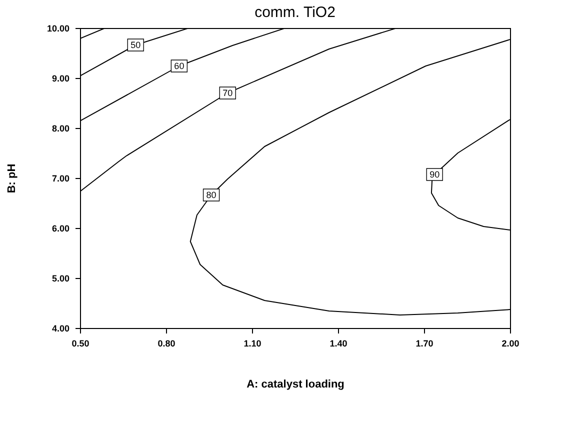  What do you see at coordinates (61, 329) in the screenshot?
I see `y-tick-label: 4.00` at bounding box center [61, 329].